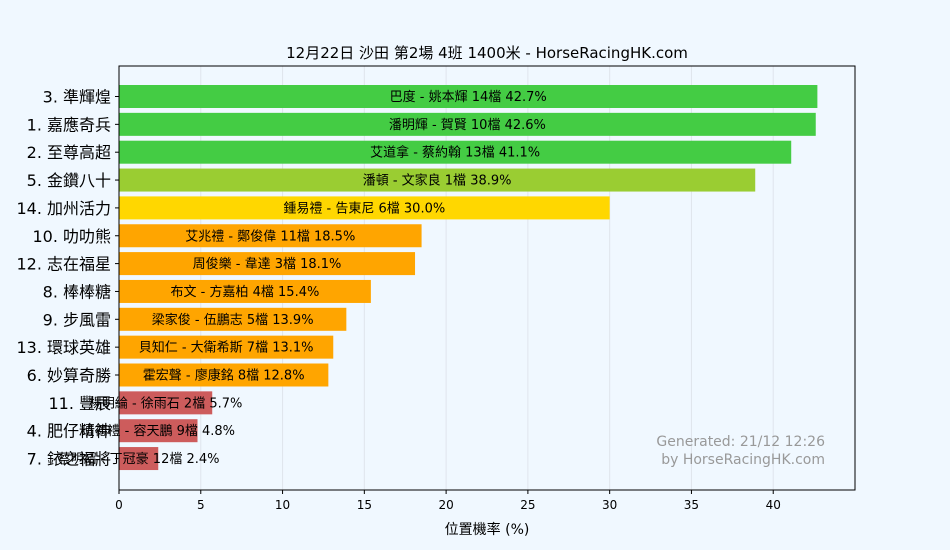 The height and width of the screenshot is (550, 950). I want to click on y-tick-label: 3. 準輝煌, so click(77, 97).